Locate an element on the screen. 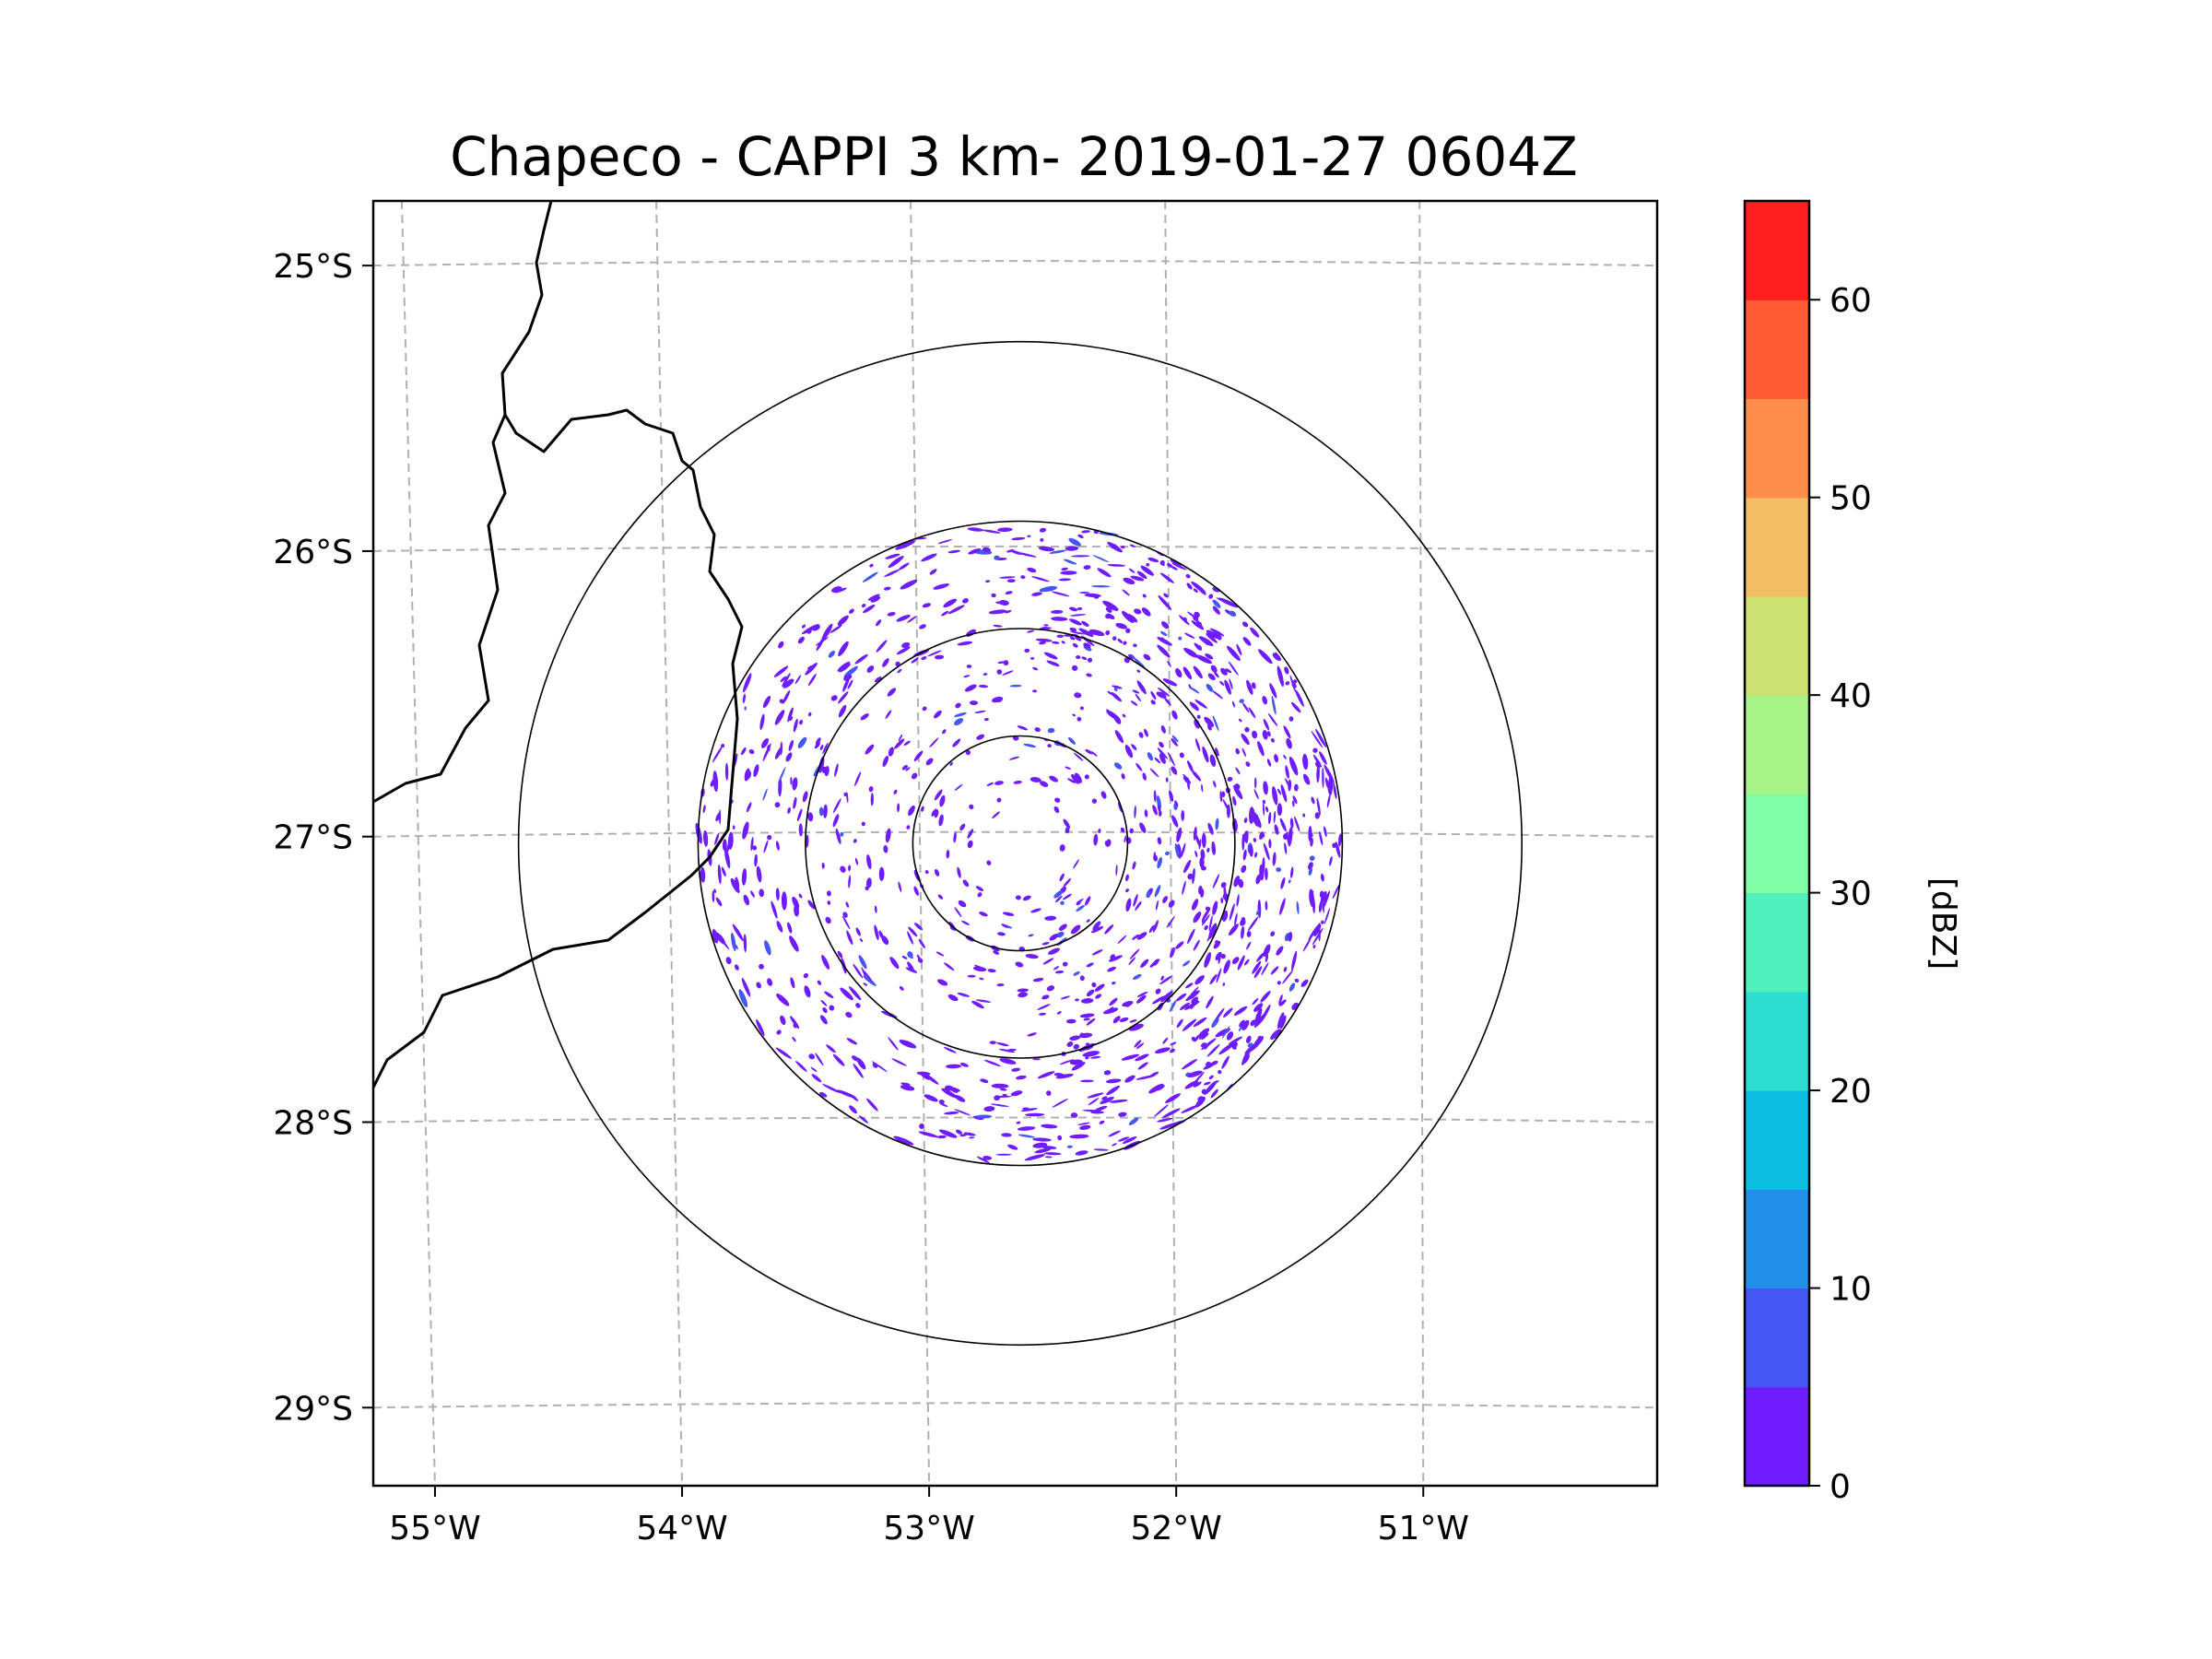  colorbar-segment is located at coordinates (1777, 1041).